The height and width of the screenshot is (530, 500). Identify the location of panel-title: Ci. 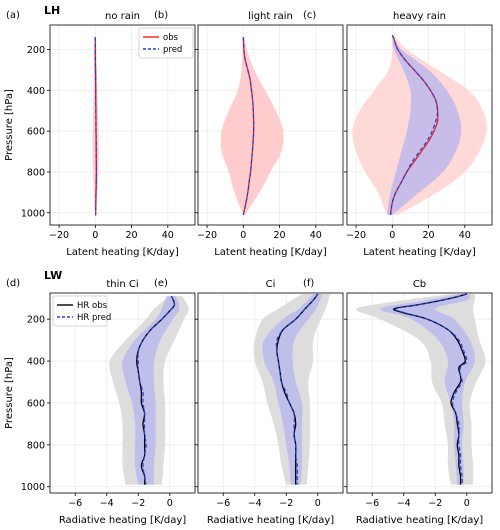
(271, 284).